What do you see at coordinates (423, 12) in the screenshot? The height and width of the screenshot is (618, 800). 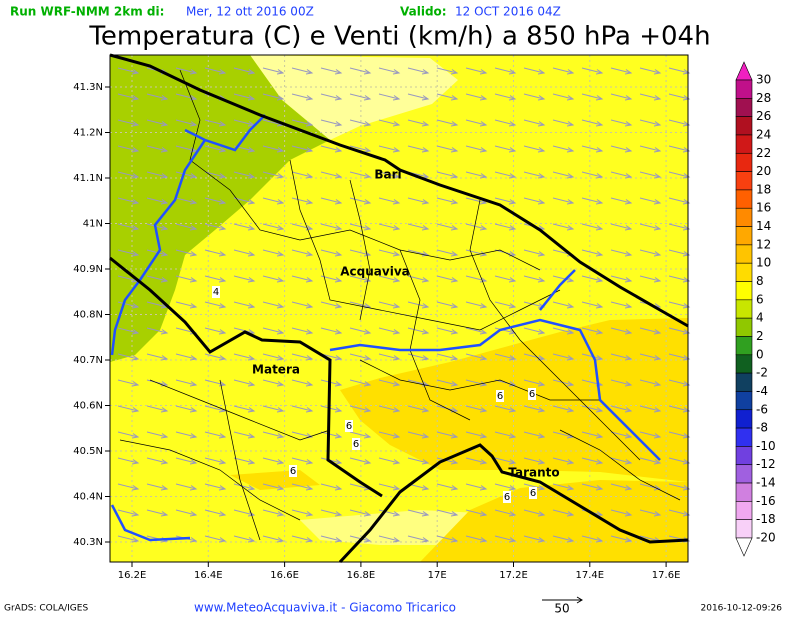 I see `valid-label: Valido:` at bounding box center [423, 12].